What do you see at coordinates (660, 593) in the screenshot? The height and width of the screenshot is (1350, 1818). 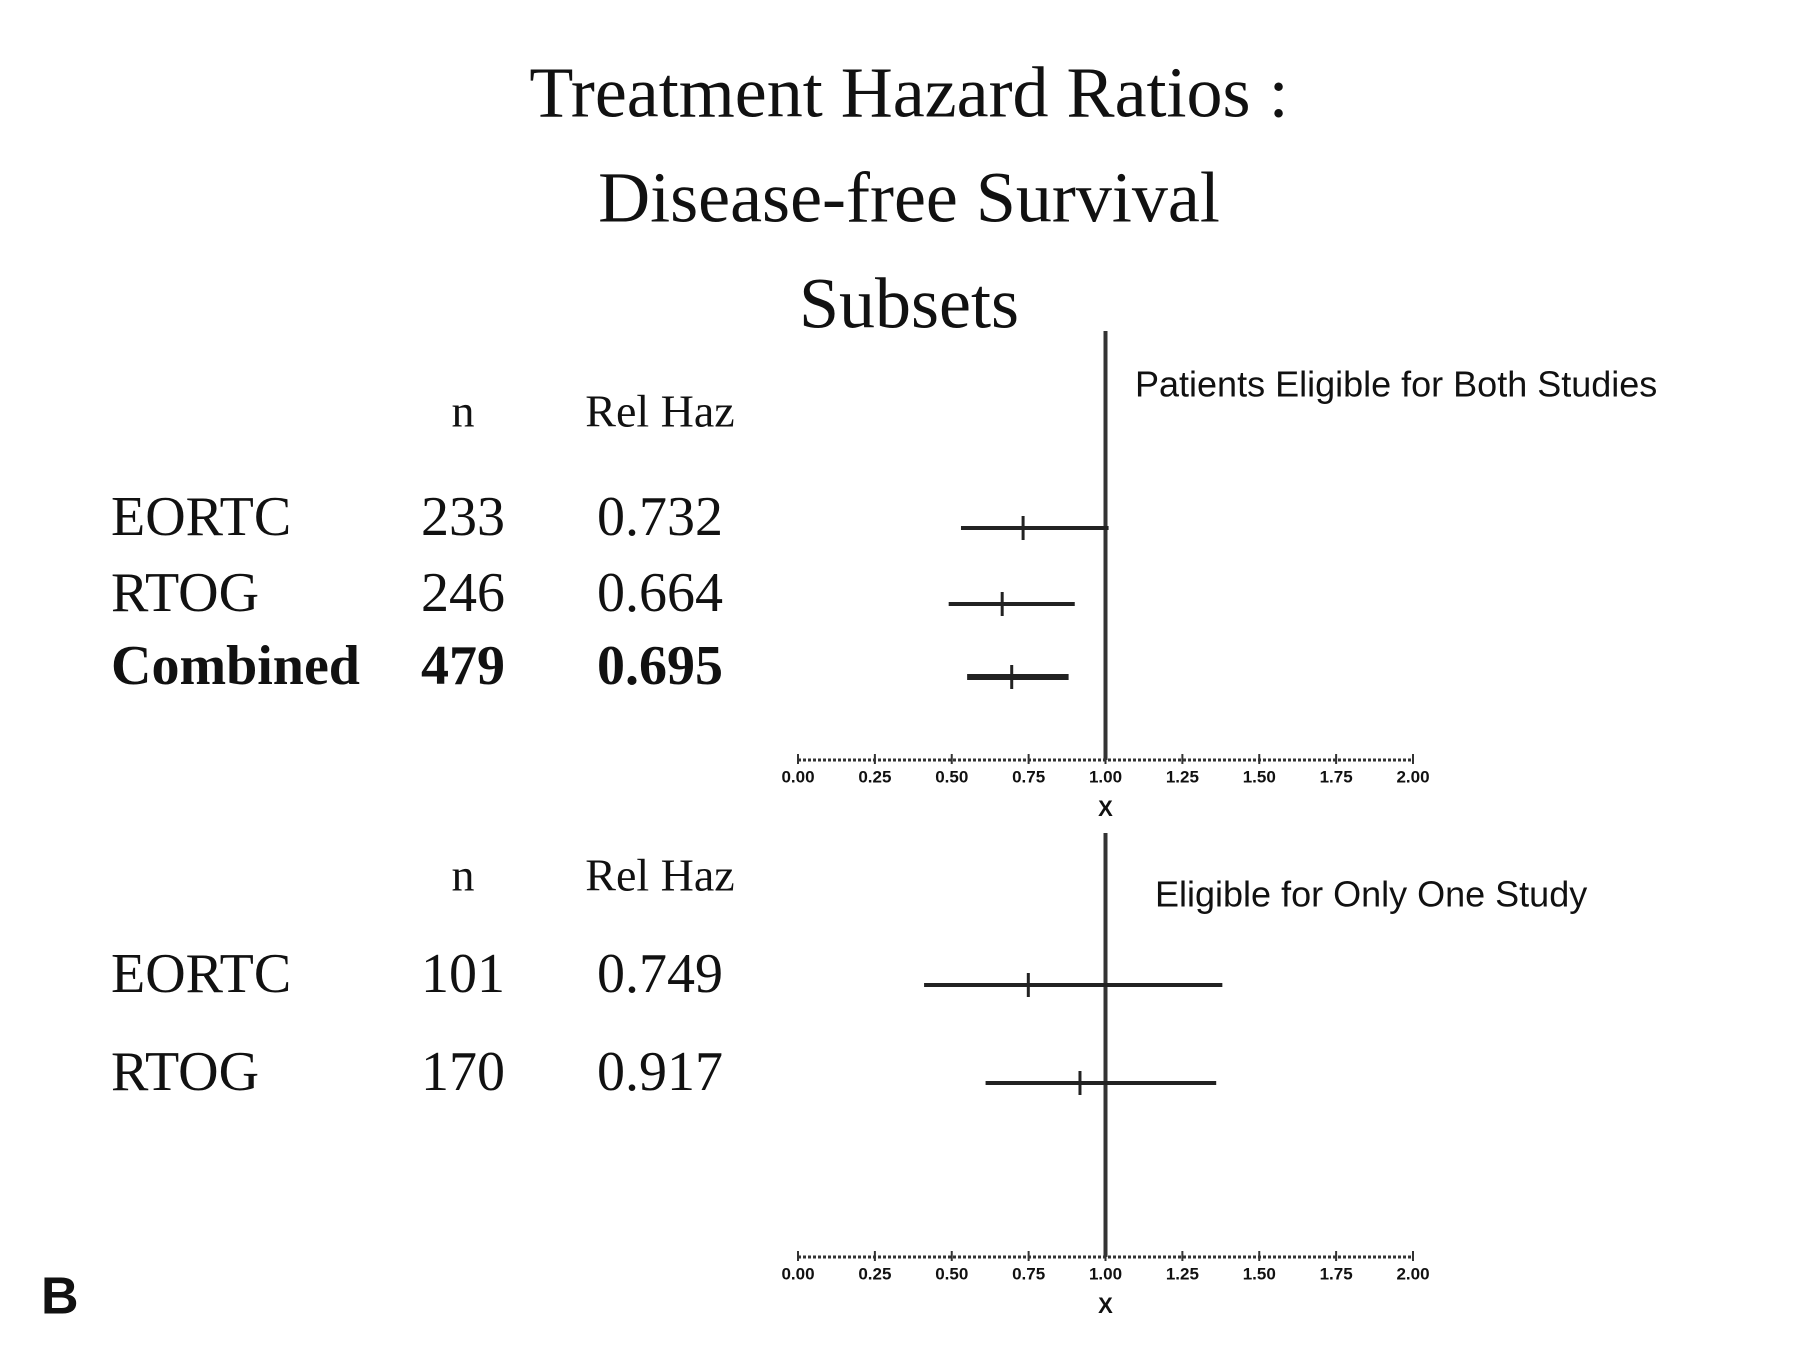 I see `hazard-ratio: 0.664` at bounding box center [660, 593].